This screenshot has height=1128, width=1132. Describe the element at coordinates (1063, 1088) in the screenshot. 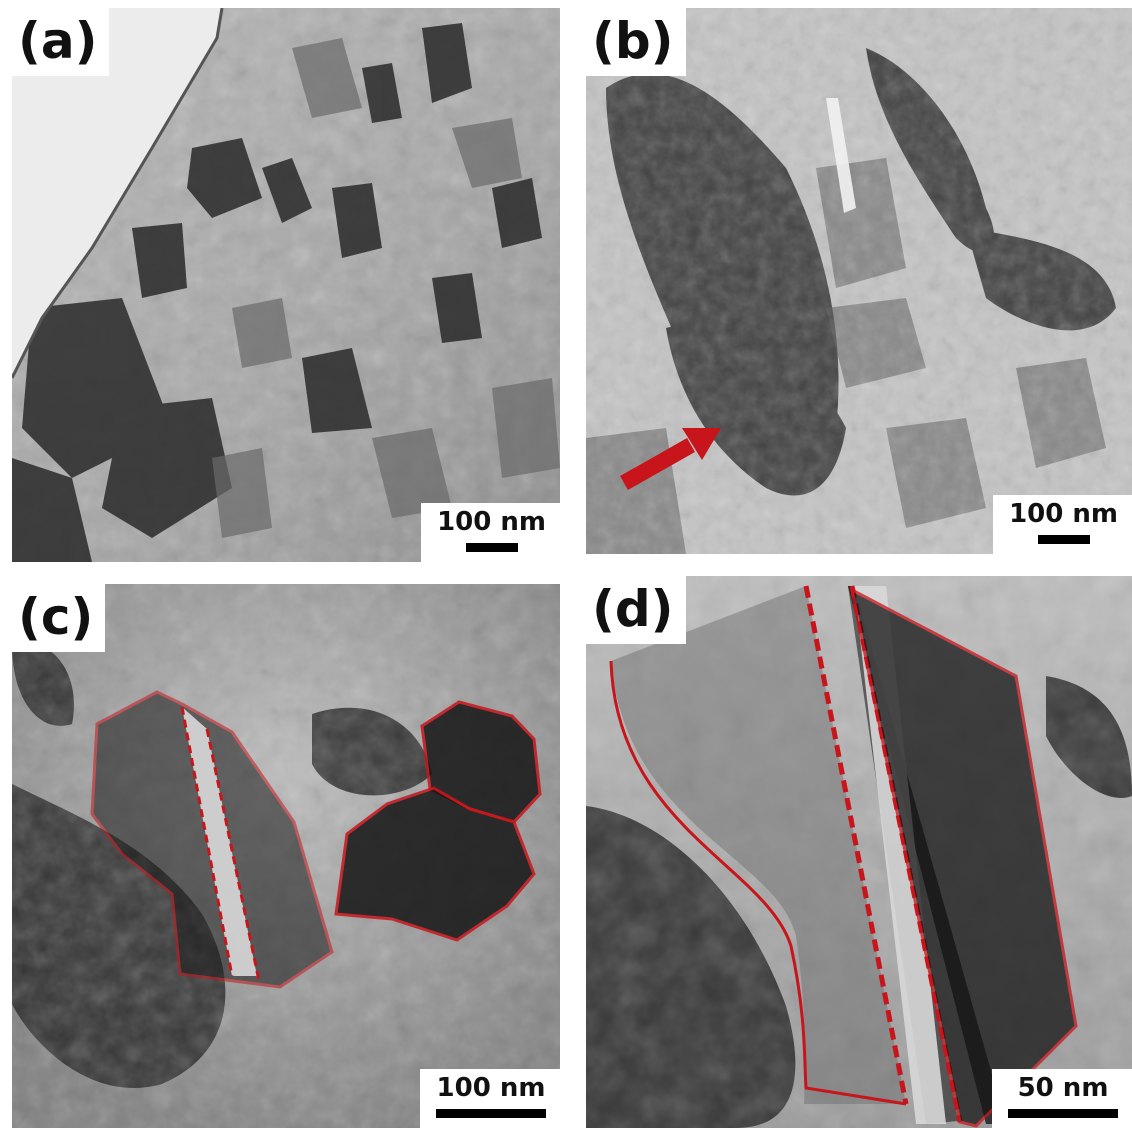

I see `scale-label-d: 50 nm` at that location.